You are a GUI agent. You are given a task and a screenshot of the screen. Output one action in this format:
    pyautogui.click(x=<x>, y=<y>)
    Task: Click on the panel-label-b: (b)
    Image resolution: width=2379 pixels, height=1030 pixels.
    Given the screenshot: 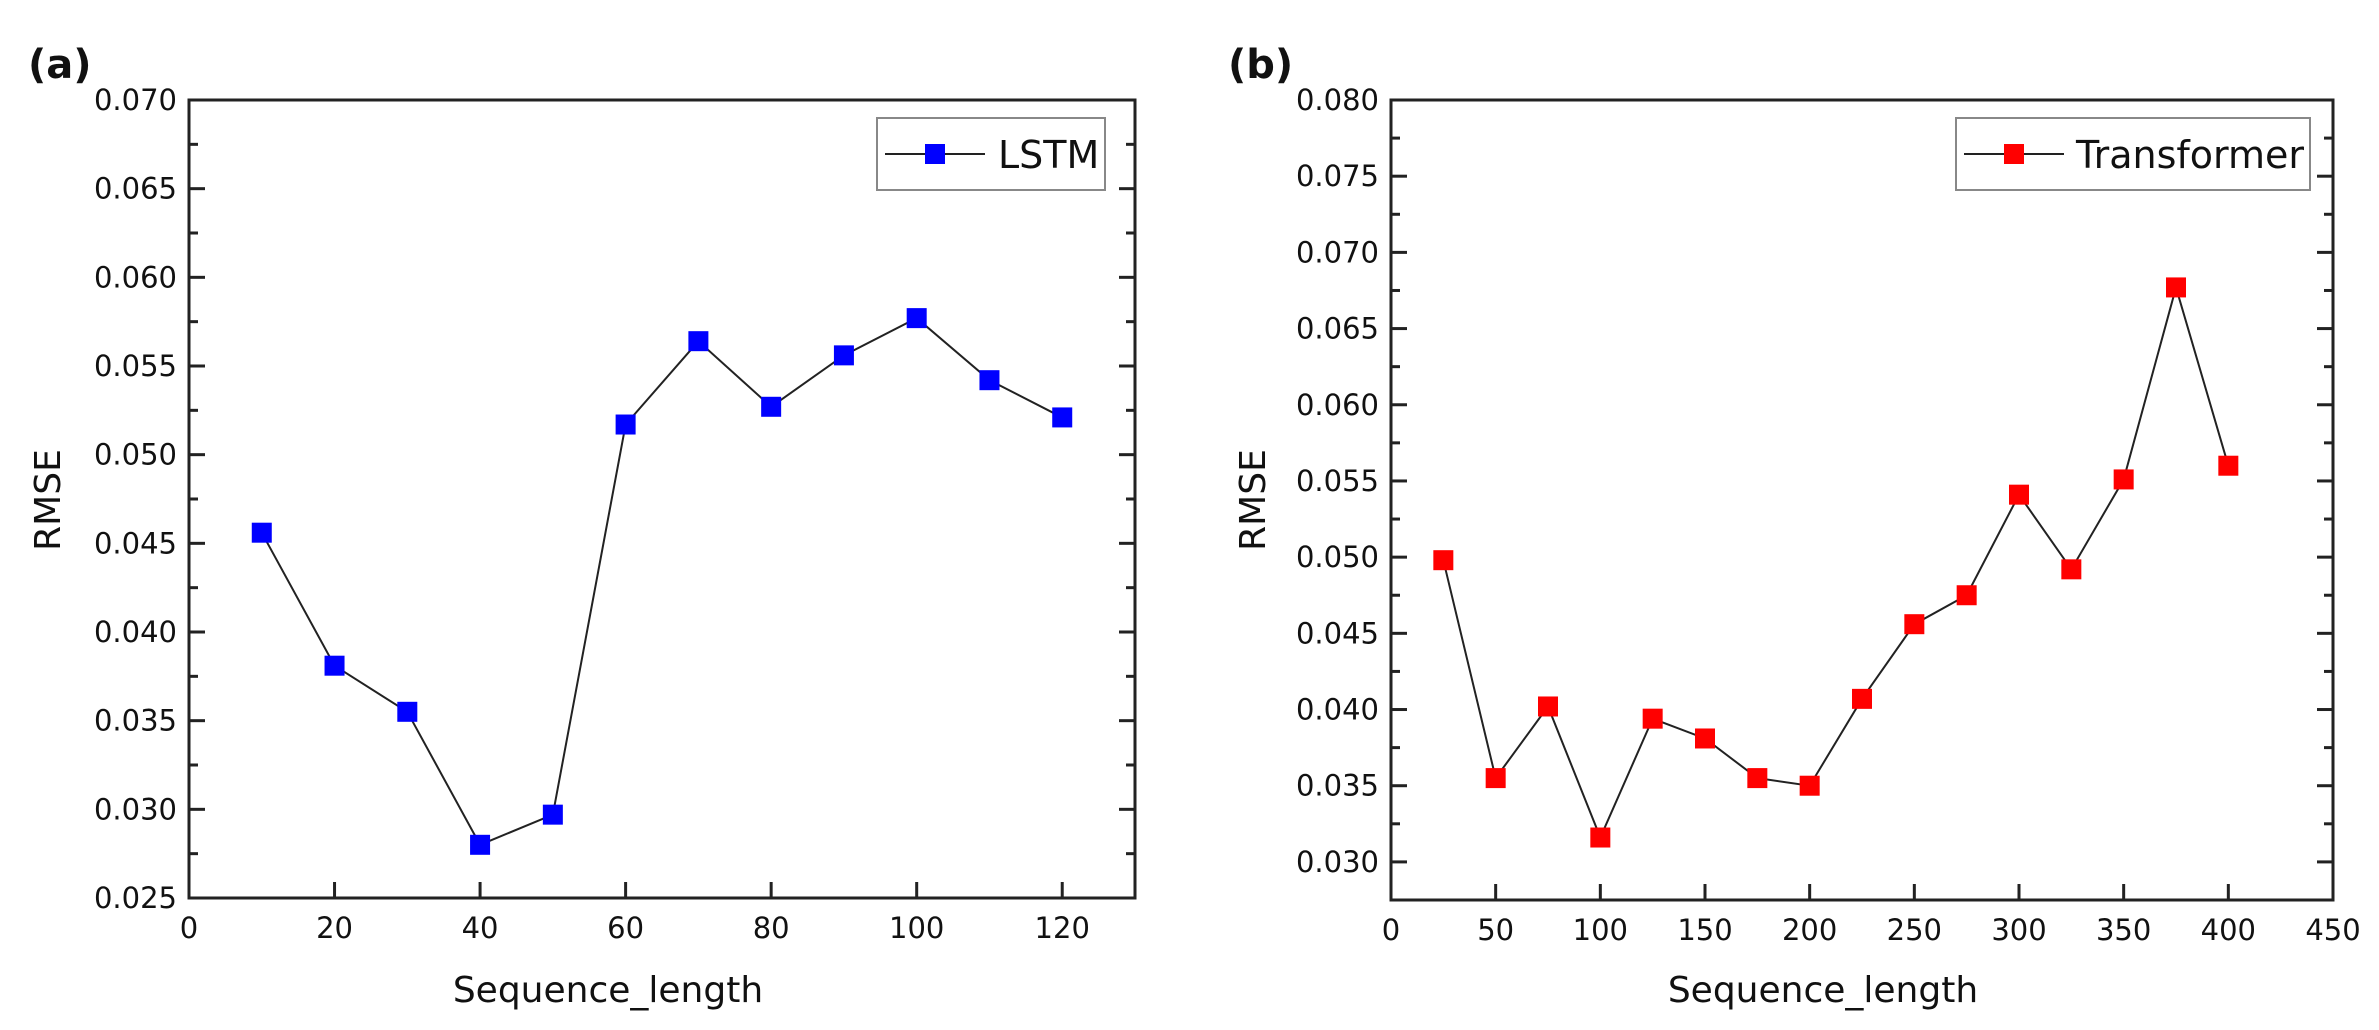 What is the action you would take?
    pyautogui.click(x=1260, y=65)
    